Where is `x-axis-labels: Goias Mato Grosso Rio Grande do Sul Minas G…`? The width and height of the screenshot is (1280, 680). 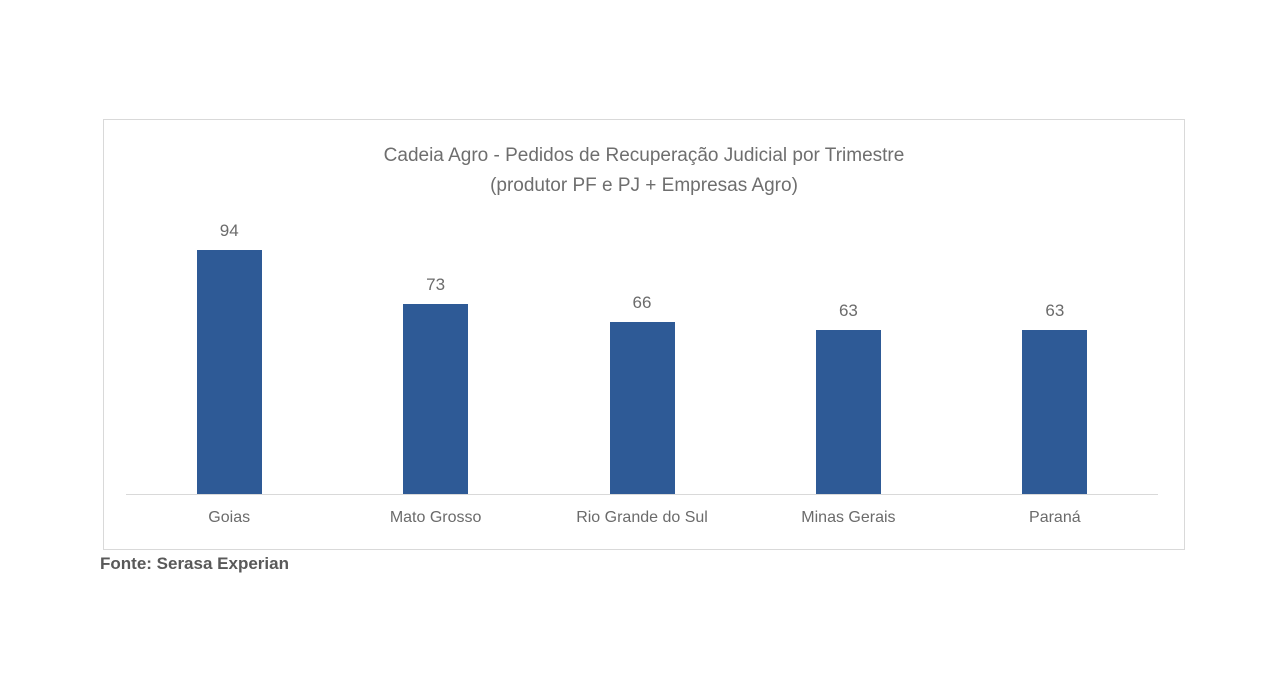 x-axis-labels: Goias Mato Grosso Rio Grande do Sul Minas G… is located at coordinates (642, 518).